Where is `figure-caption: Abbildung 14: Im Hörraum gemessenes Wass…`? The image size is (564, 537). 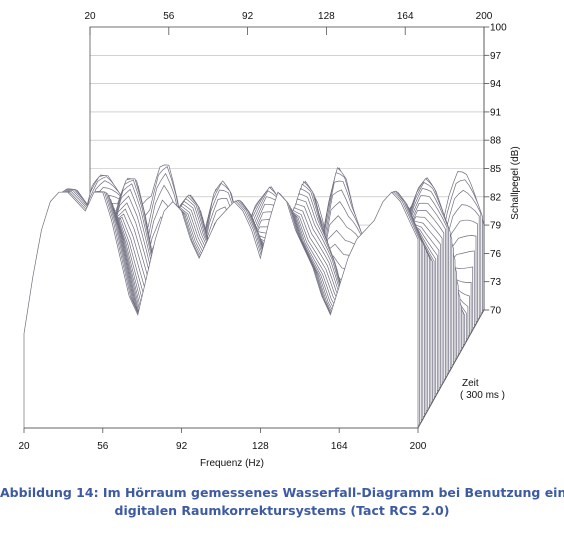
figure-caption: Abbildung 14: Im Hörraum gemessenes Wass… is located at coordinates (282, 502).